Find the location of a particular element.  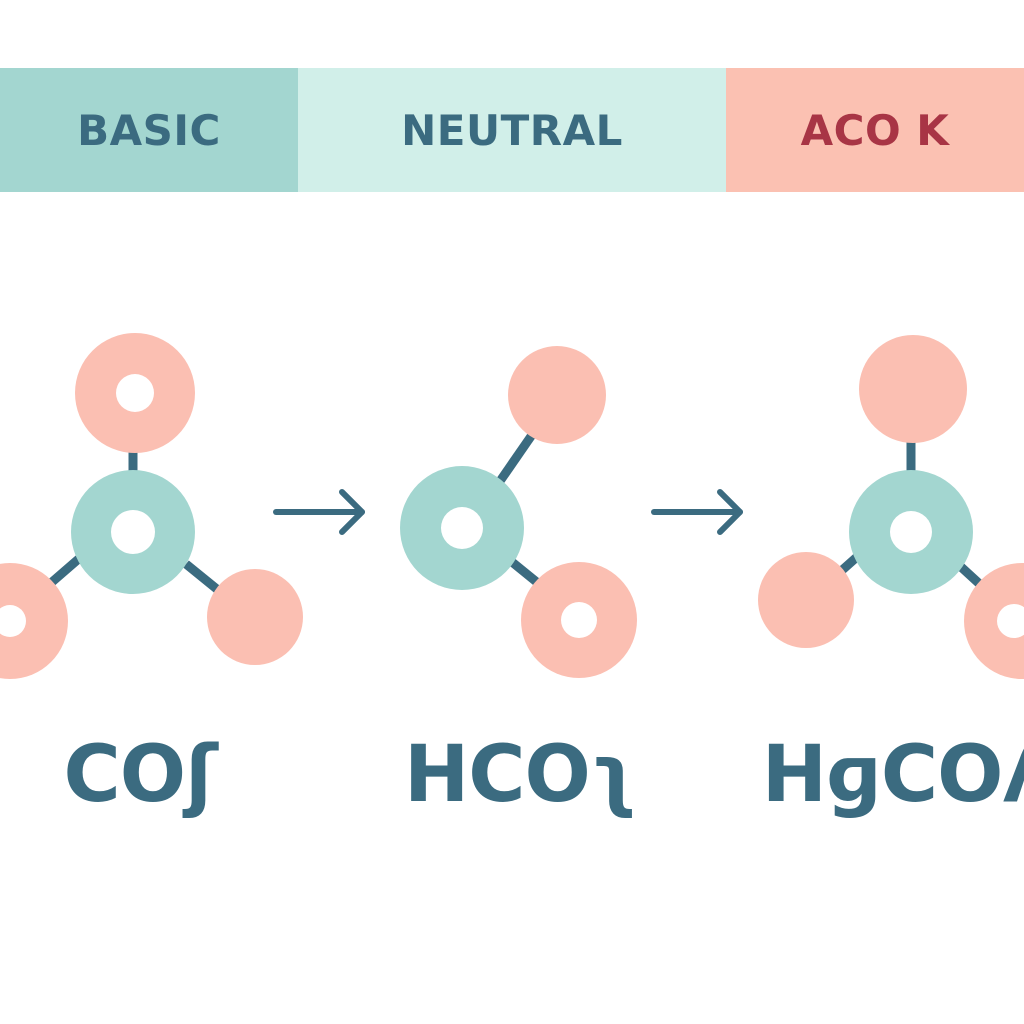

carbonate-formula-text: COʃ is located at coordinates (140, 775).